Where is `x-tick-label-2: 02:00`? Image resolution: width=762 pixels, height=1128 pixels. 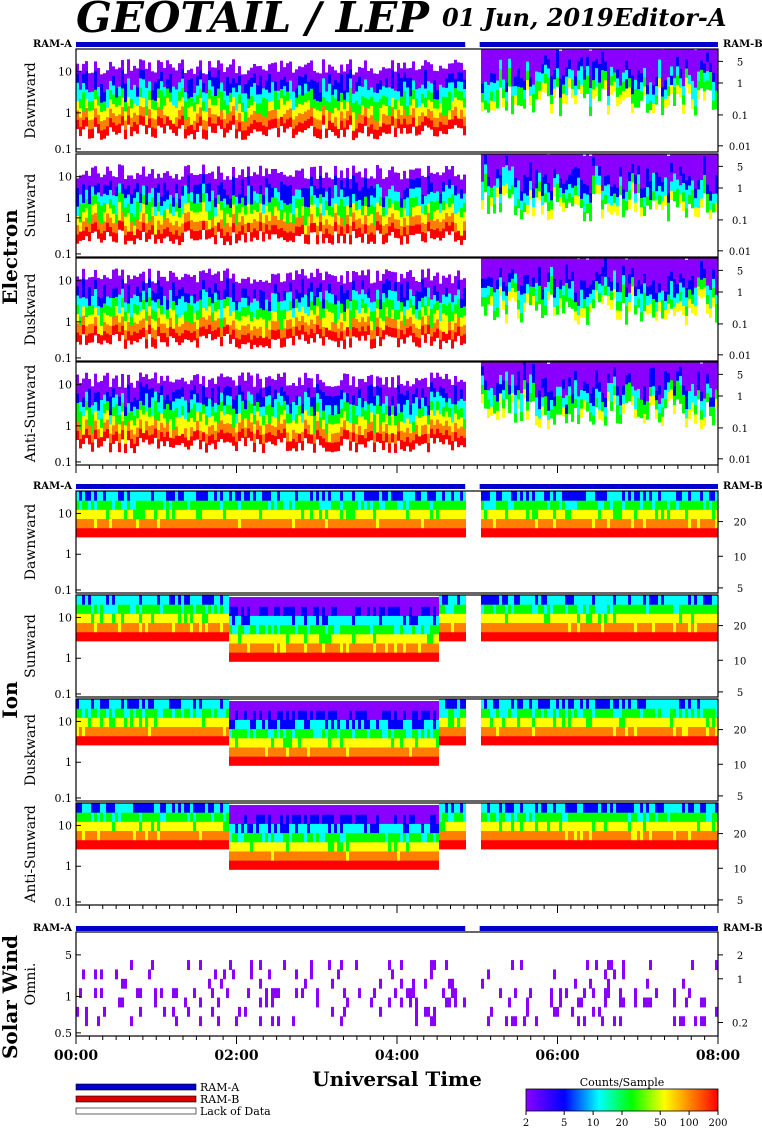 x-tick-label-2: 02:00 is located at coordinates (236, 1056).